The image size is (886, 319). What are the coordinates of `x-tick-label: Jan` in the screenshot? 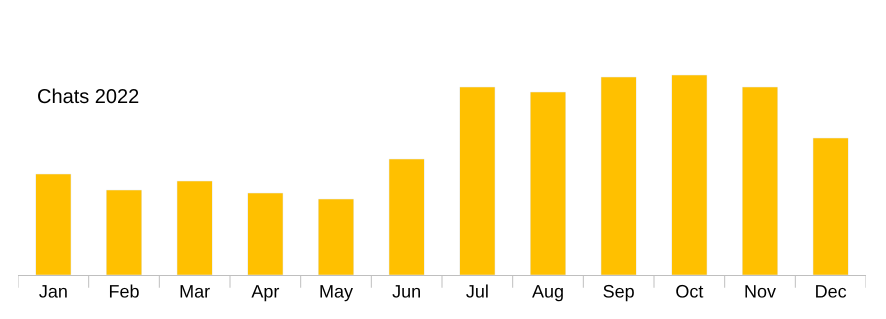 It's located at (53, 292).